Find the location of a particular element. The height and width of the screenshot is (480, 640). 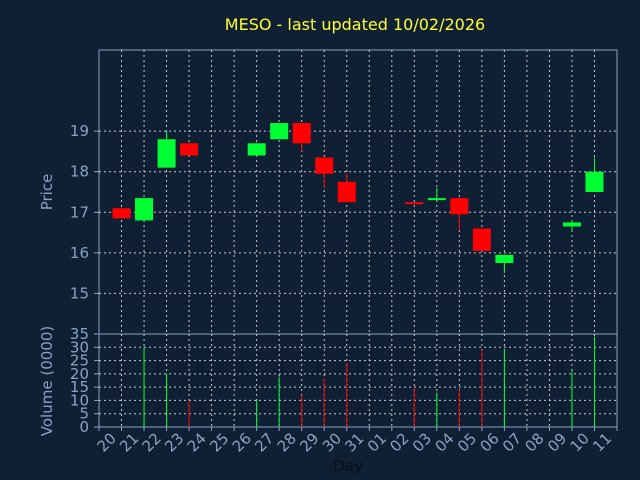

price-tick-label: 17 is located at coordinates (79, 212).